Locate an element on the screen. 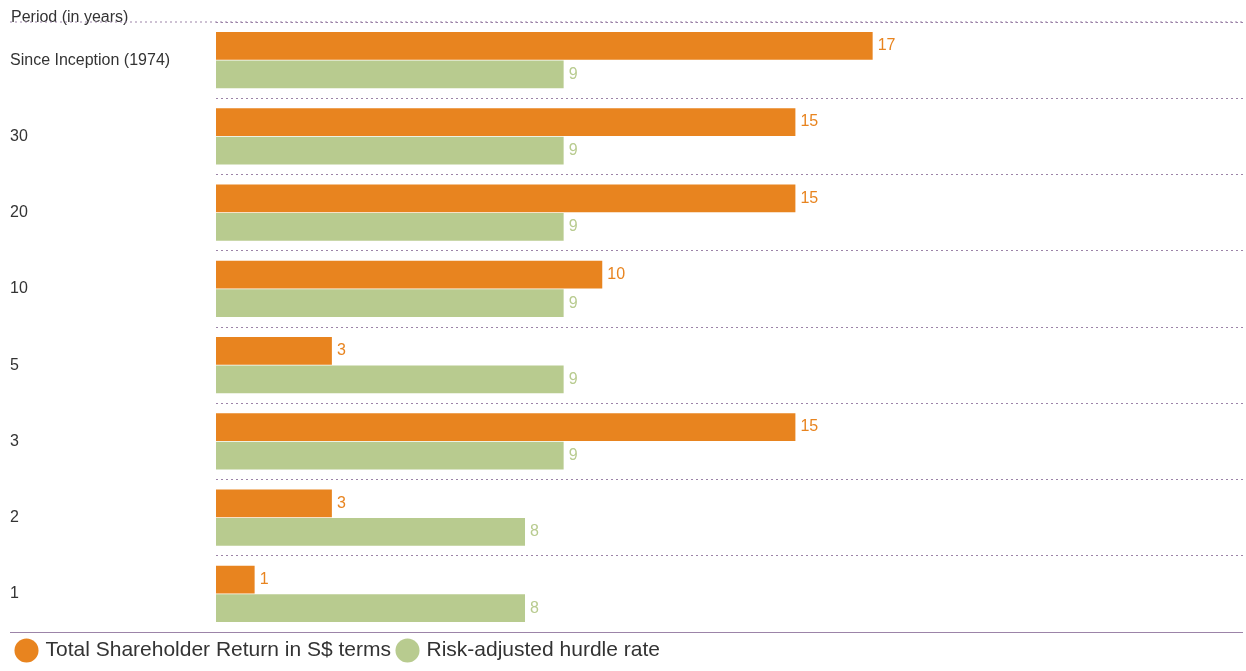 This screenshot has width=1246, height=671. y-tick-label: 10 is located at coordinates (19, 288).